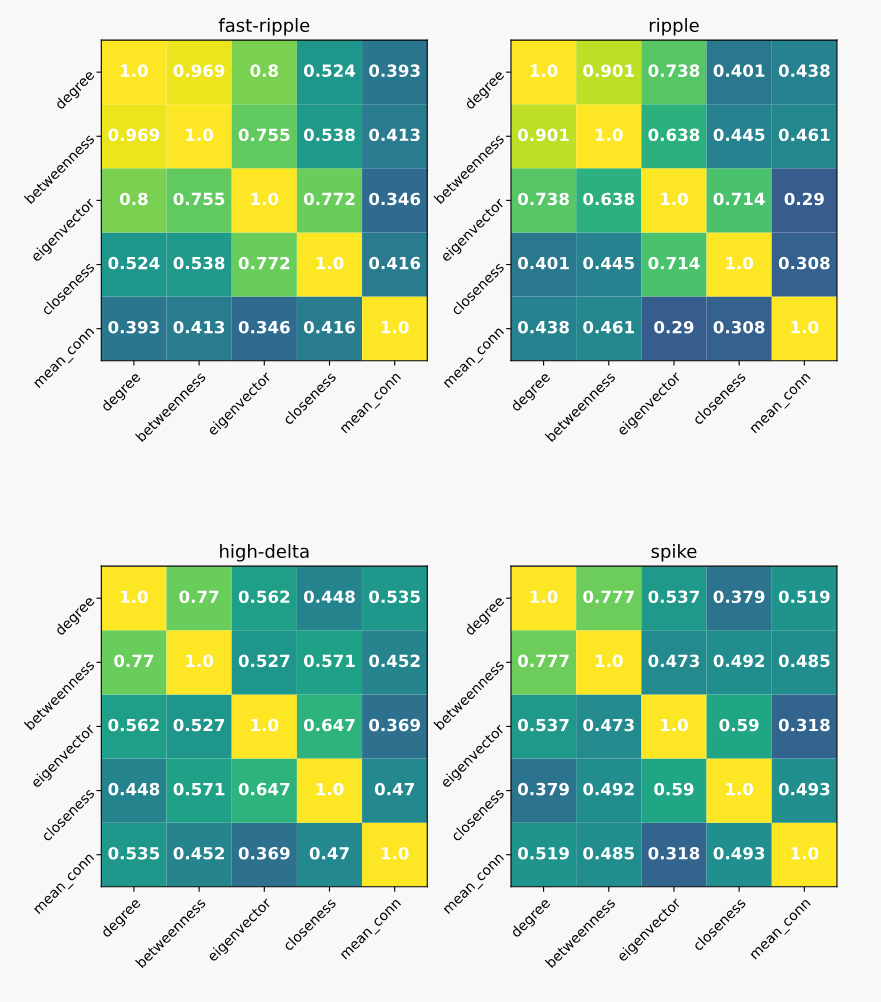  What do you see at coordinates (264, 553) in the screenshot?
I see `chart-title: high-delta` at bounding box center [264, 553].